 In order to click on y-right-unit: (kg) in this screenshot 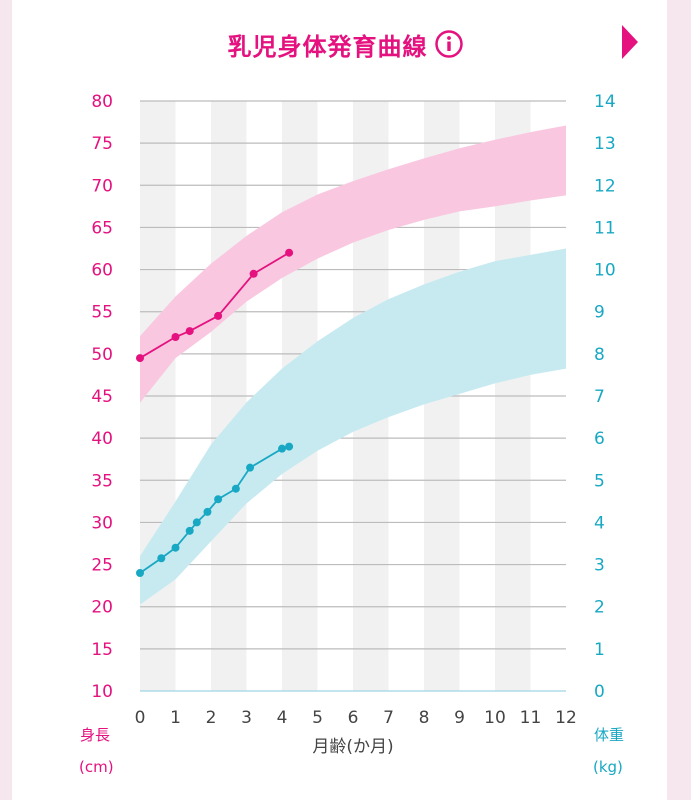, I will do `click(608, 767)`.